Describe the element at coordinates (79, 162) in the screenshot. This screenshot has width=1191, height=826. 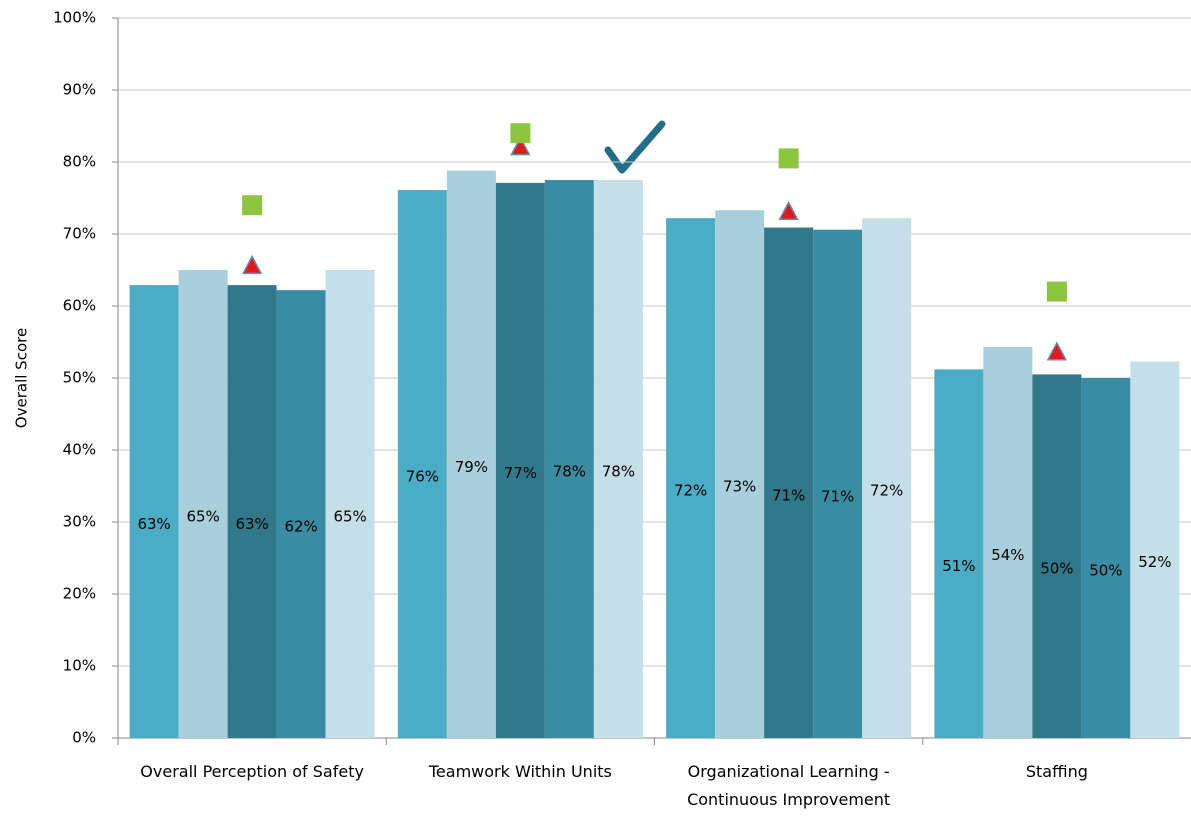
I see `y-tick-label: 80%` at that location.